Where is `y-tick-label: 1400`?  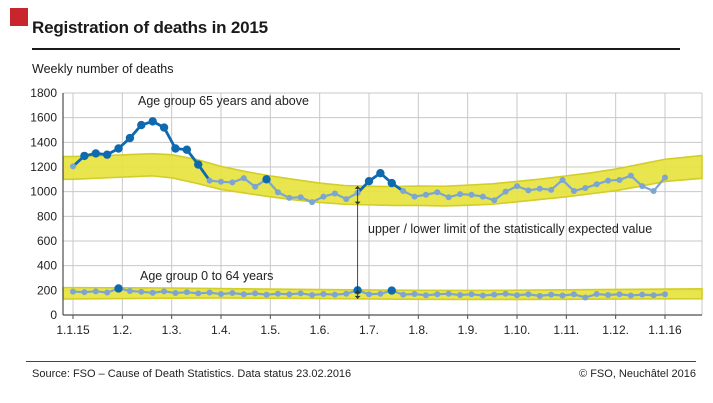 y-tick-label: 1400 is located at coordinates (43, 142).